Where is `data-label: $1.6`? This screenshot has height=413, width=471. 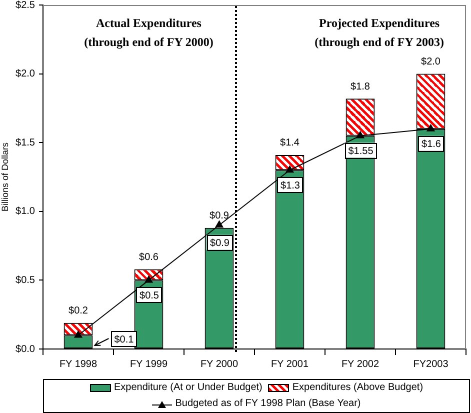
data-label: $1.6 is located at coordinates (432, 144).